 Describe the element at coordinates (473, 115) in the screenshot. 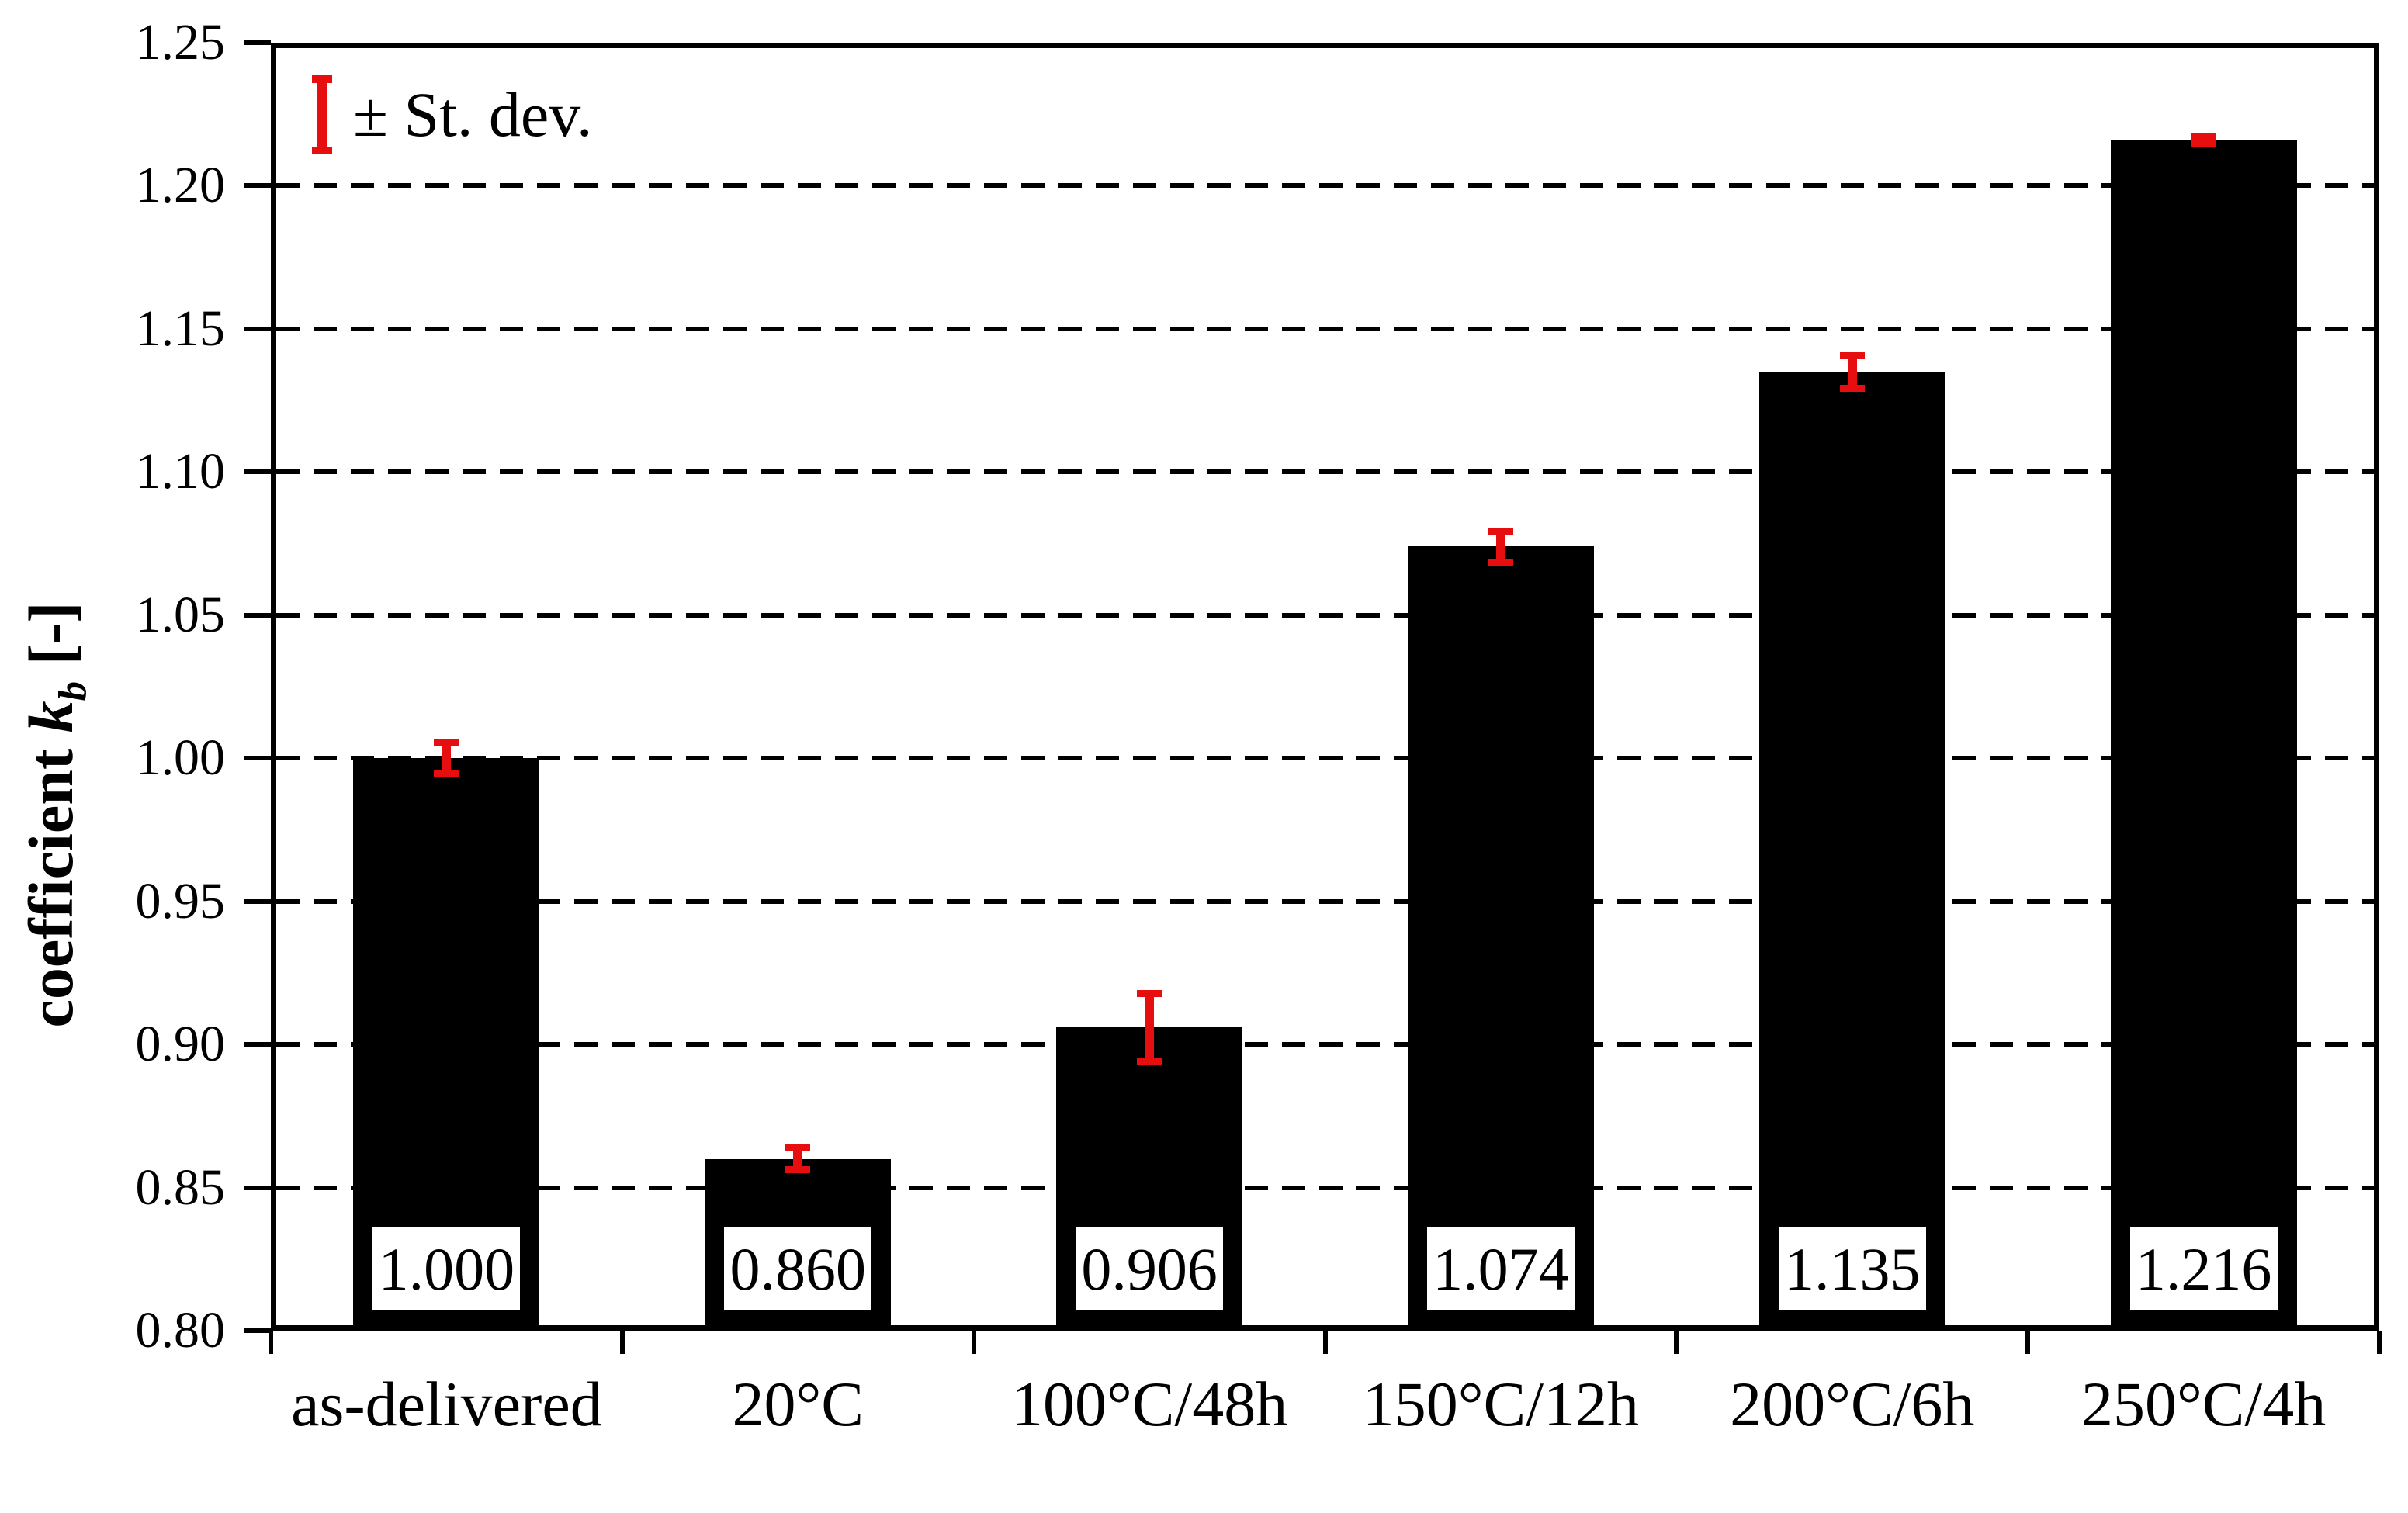

I see `legend-label: ± St. dev.` at that location.